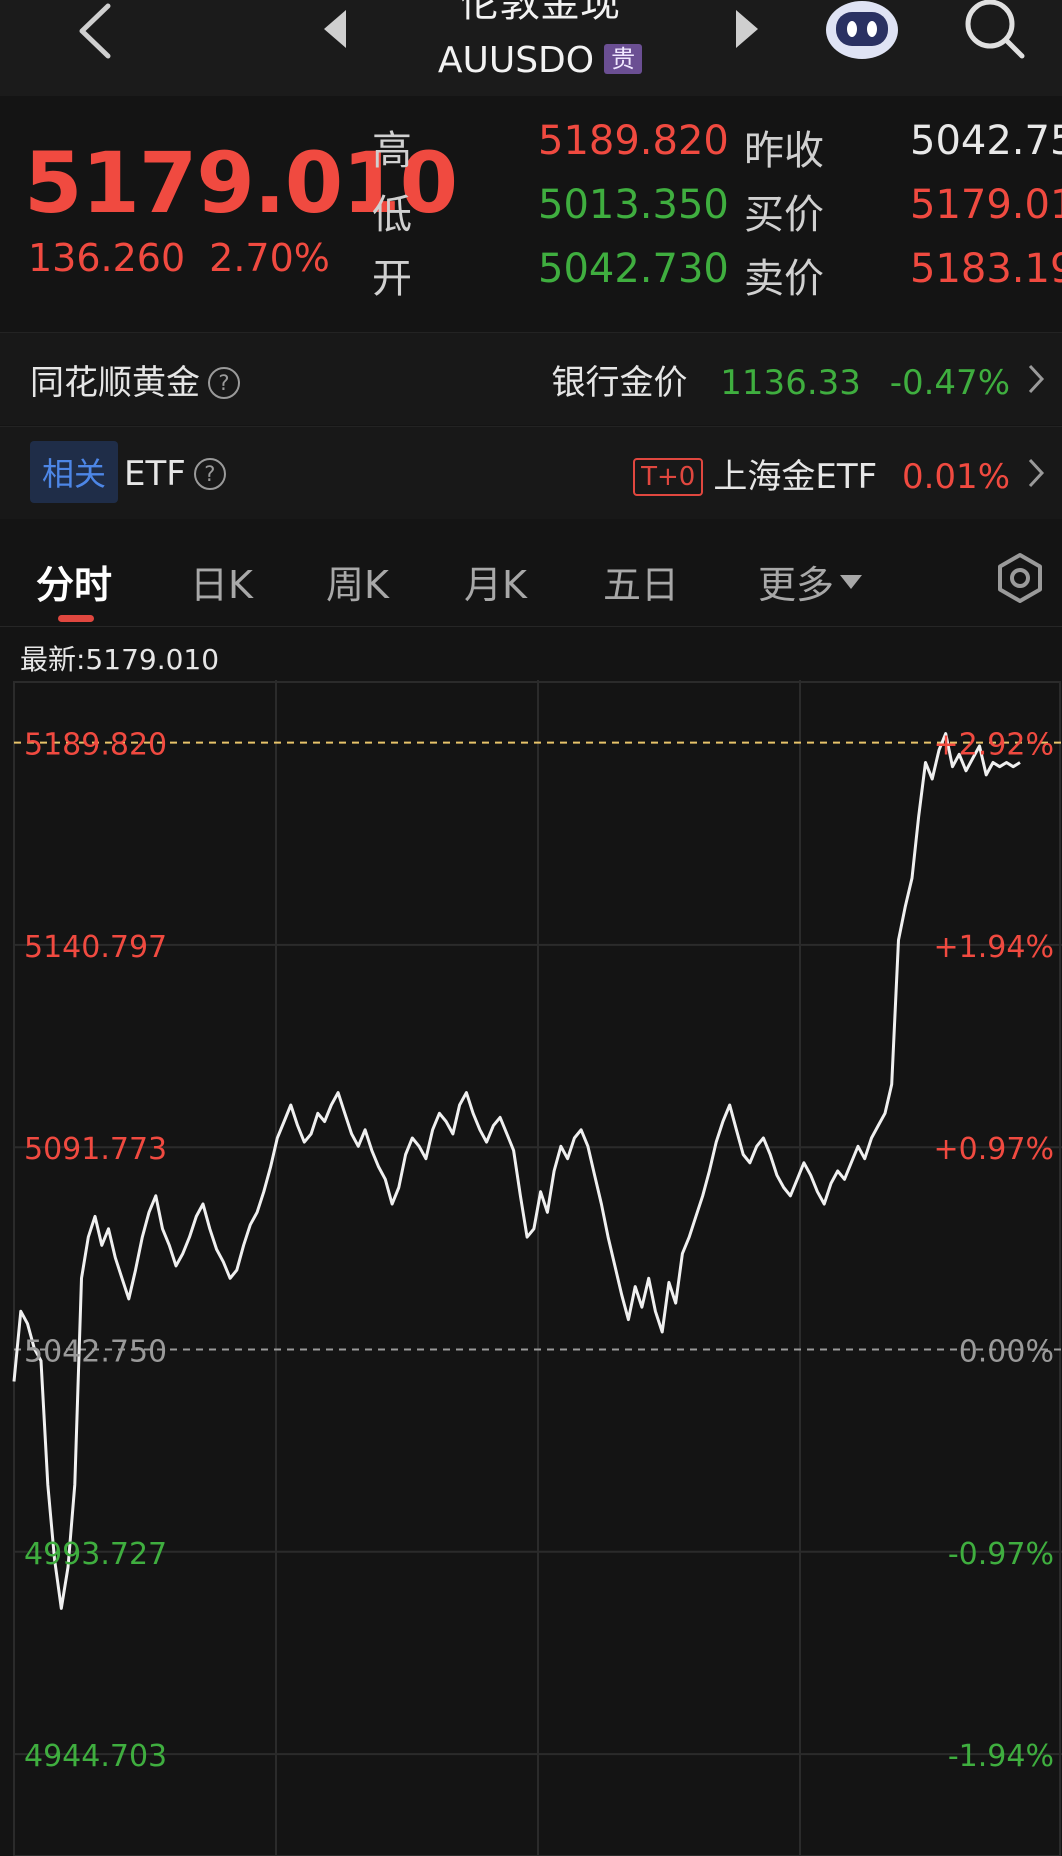 The height and width of the screenshot is (1856, 1062). What do you see at coordinates (862, 30) in the screenshot?
I see `ai-assistant-robot-icon` at bounding box center [862, 30].